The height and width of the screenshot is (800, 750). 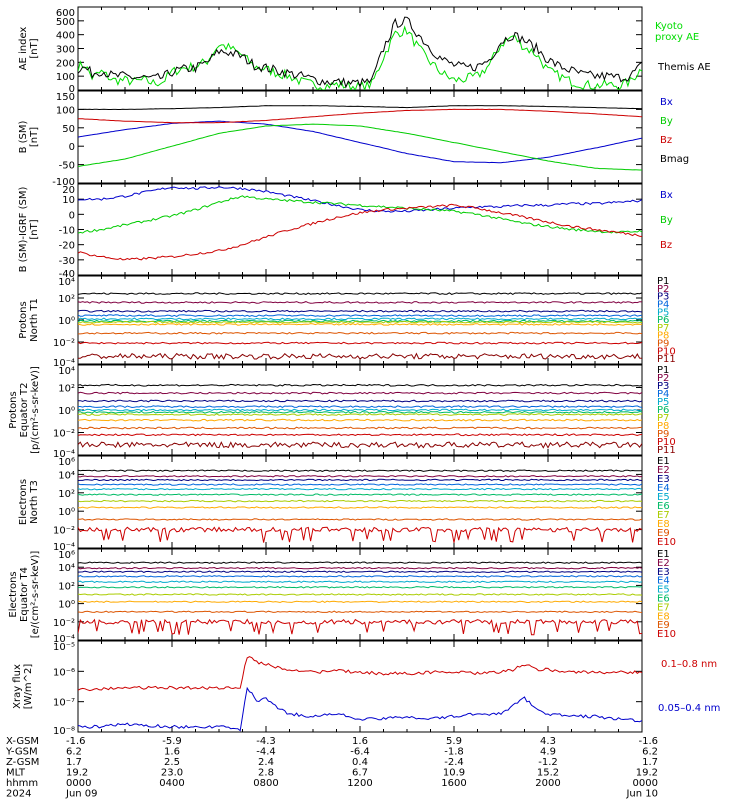 What do you see at coordinates (64, 639) in the screenshot?
I see `y-tick-label: 10⁻⁴` at bounding box center [64, 639].